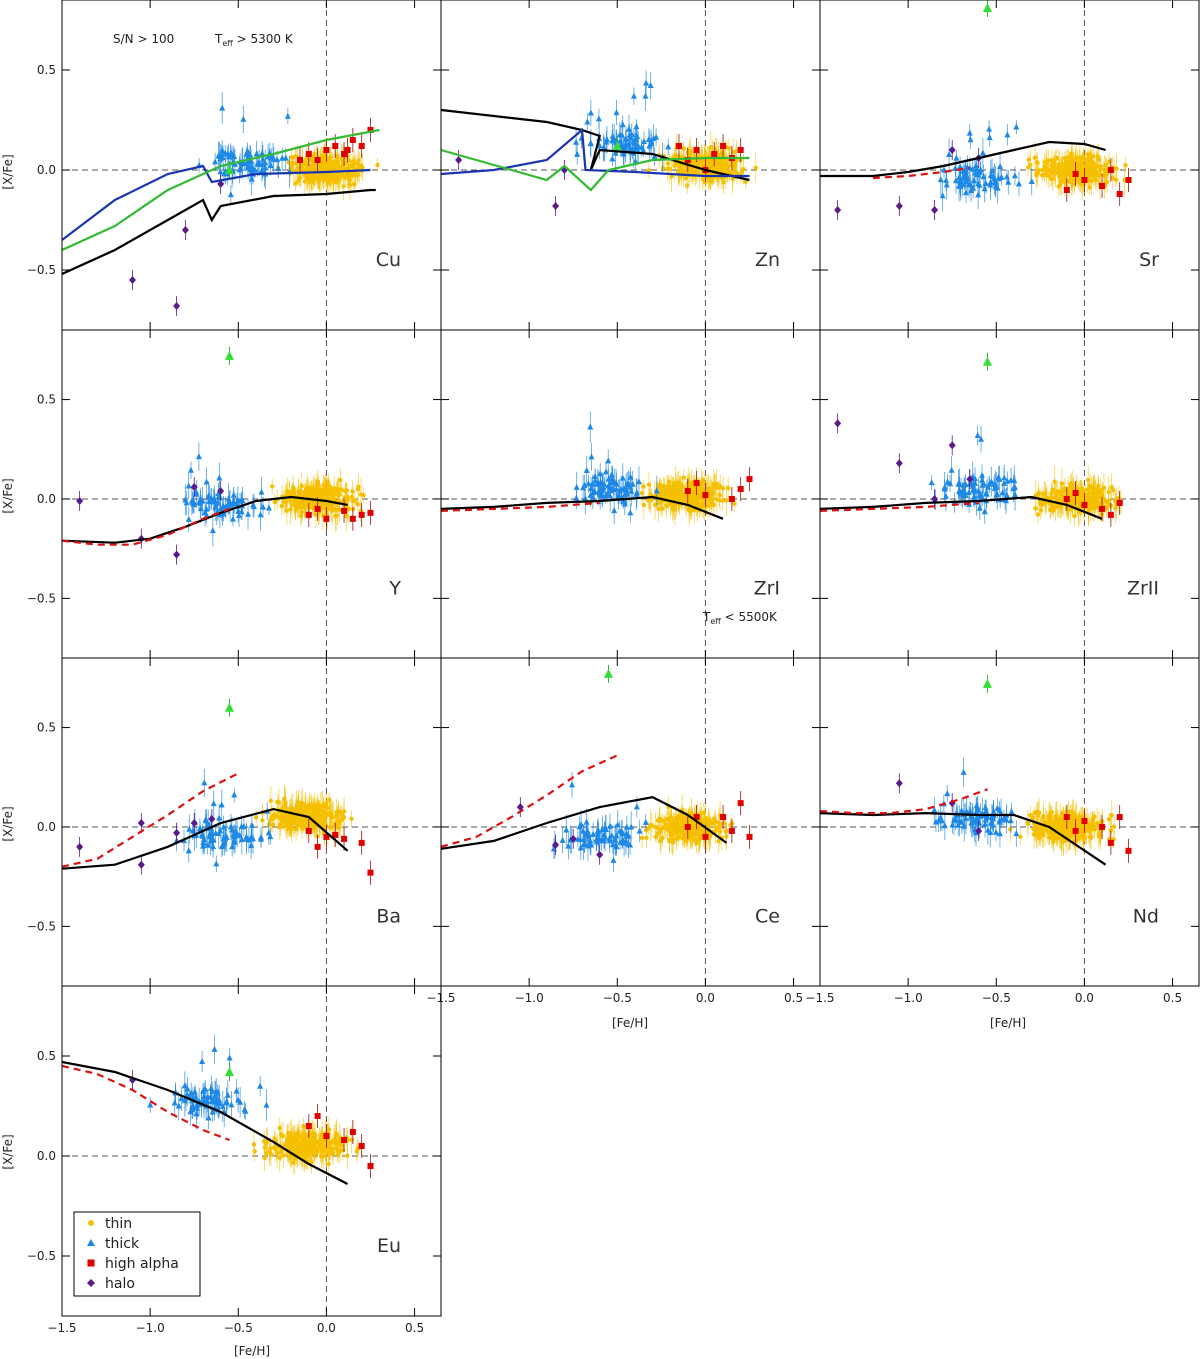 The height and width of the screenshot is (1359, 1200). I want to click on panel-sr: Sr, so click(1009, 165).